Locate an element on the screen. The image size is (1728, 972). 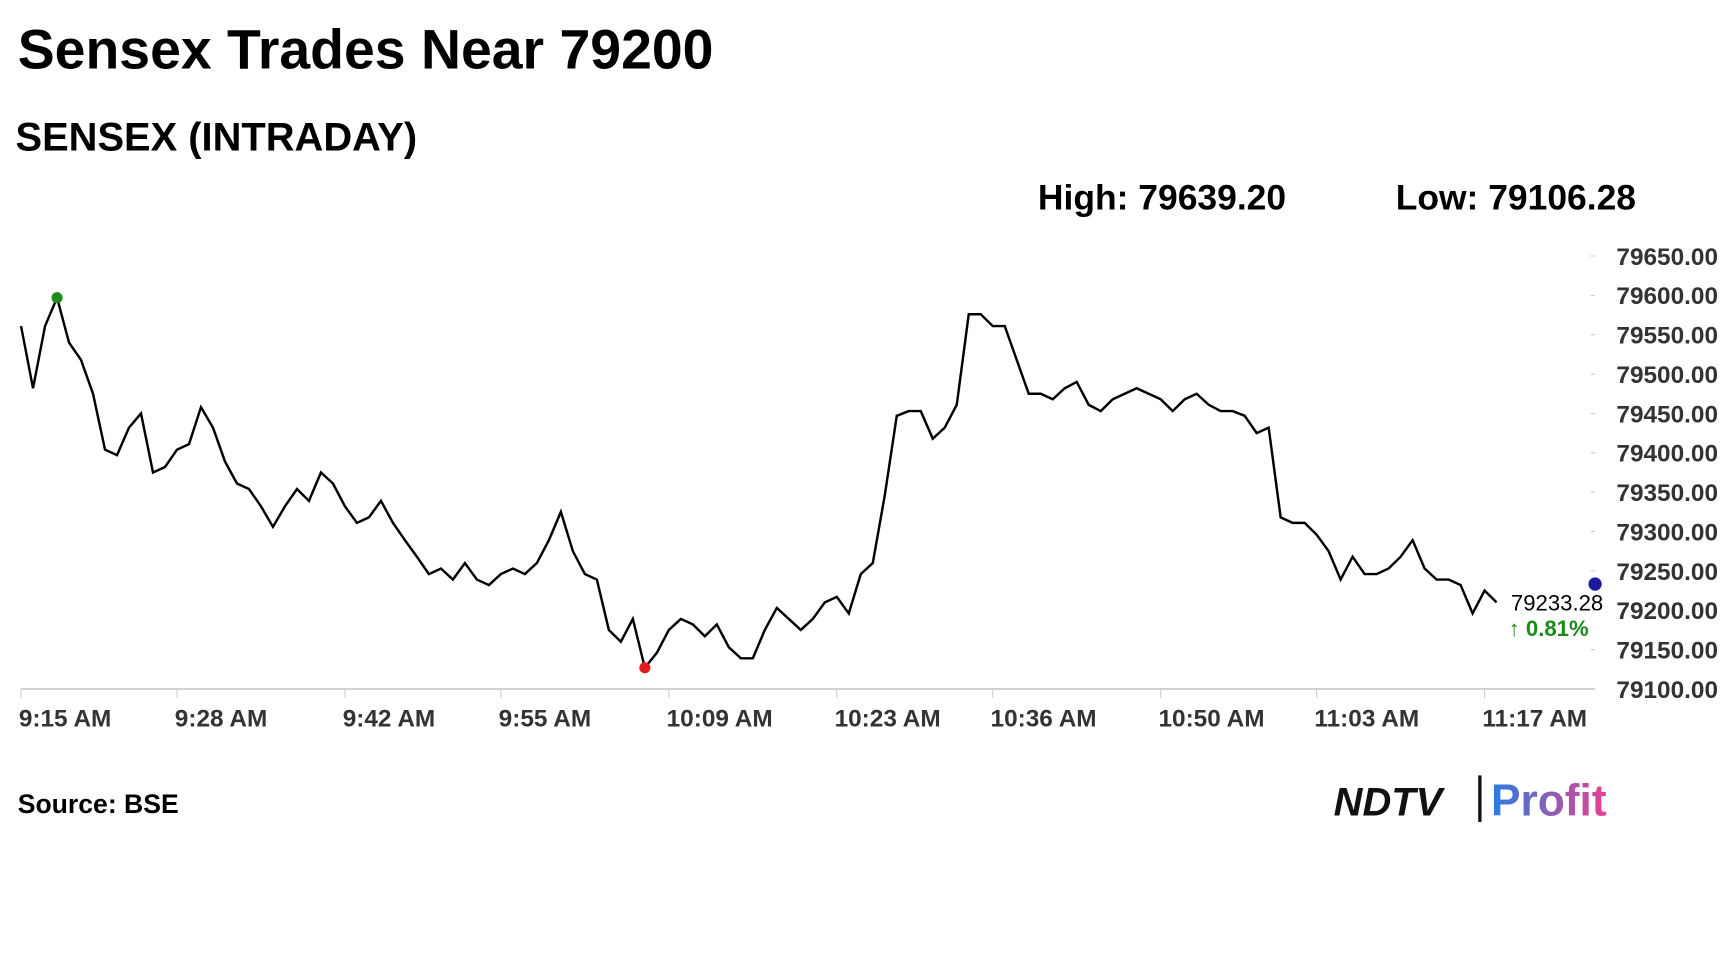
x-tick-label: 10:09 AM is located at coordinates (720, 719).